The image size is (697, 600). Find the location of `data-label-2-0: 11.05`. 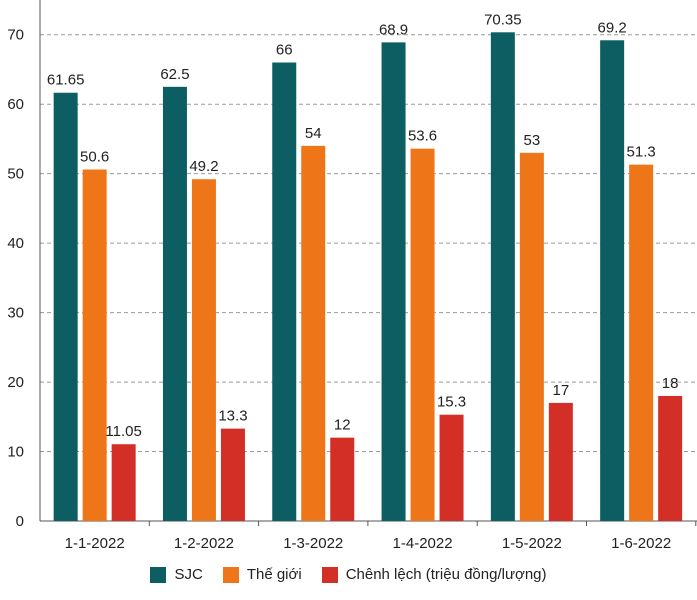

data-label-2-0: 11.05 is located at coordinates (123, 431).